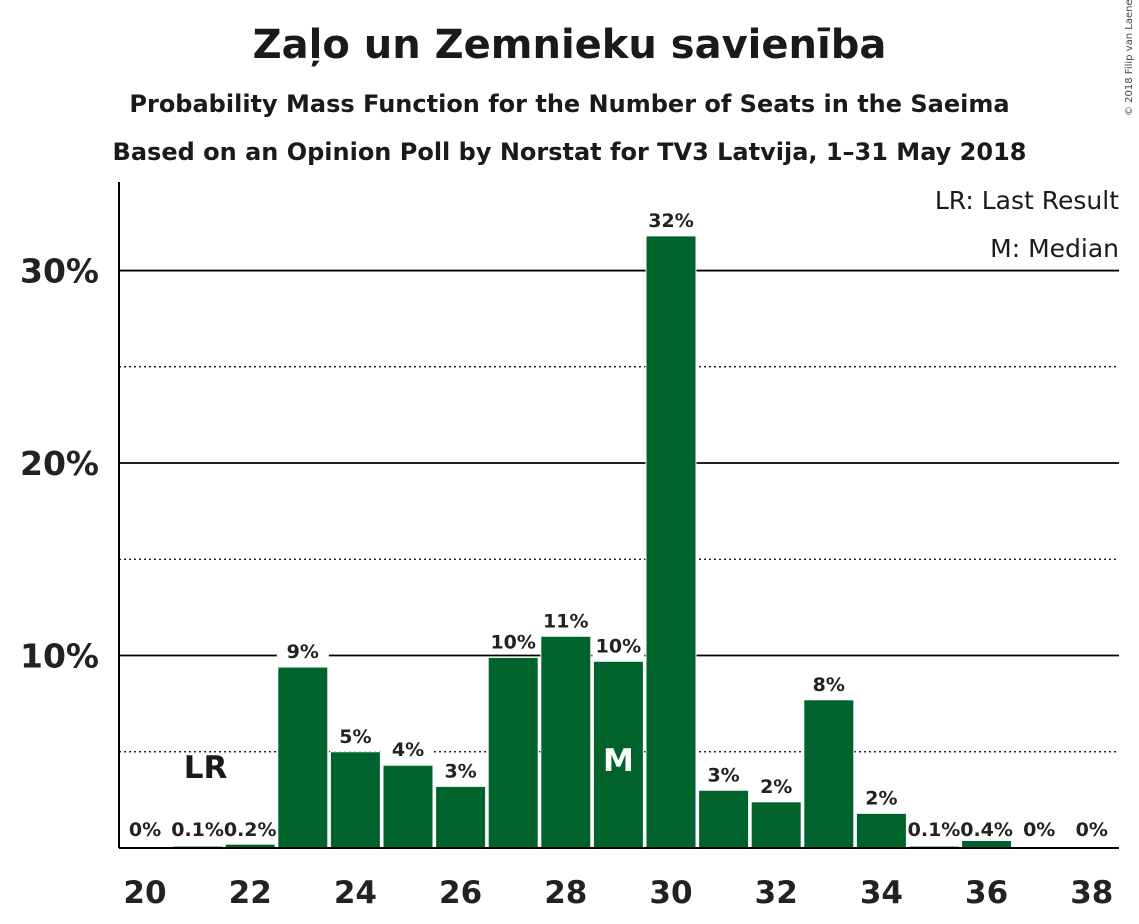 Image resolution: width=1139 pixels, height=924 pixels. I want to click on x-tick-label-26: 26, so click(460, 893).